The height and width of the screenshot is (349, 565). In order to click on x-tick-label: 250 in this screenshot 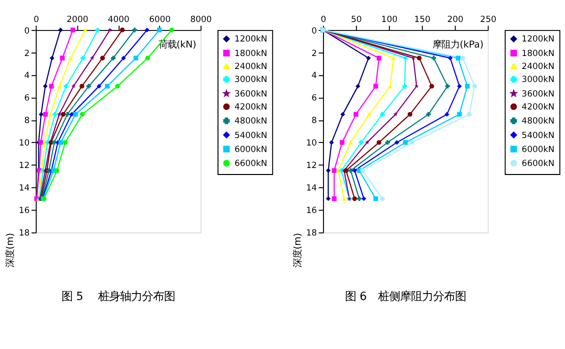, I will do `click(488, 19)`.